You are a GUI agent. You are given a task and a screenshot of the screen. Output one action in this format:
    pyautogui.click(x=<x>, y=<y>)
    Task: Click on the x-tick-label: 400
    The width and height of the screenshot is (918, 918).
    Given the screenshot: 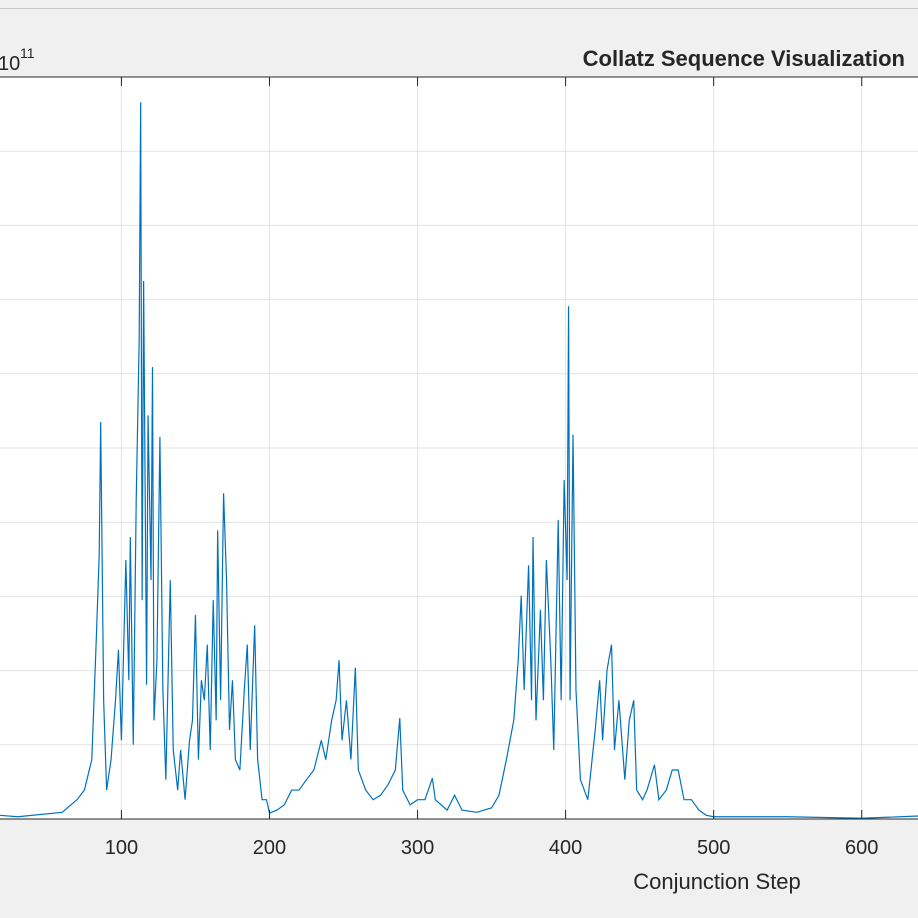 What is the action you would take?
    pyautogui.click(x=565, y=848)
    